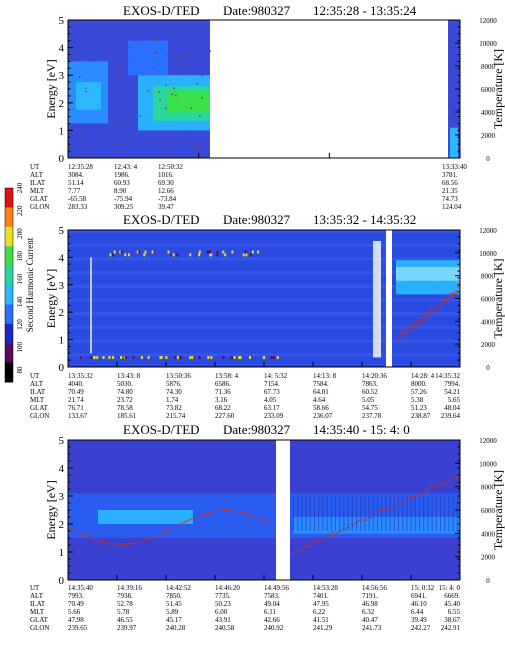 This screenshot has height=649, width=505. What do you see at coordinates (123, 612) in the screenshot?
I see `ephemeris-cell: 5.78` at bounding box center [123, 612].